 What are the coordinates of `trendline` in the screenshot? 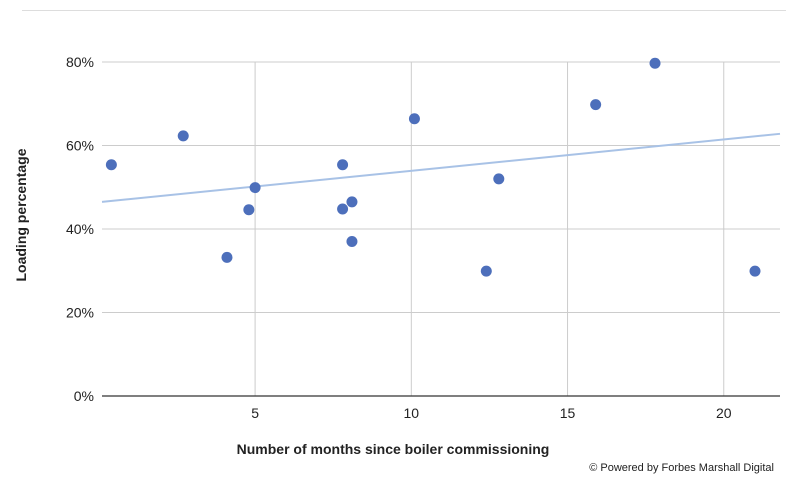 It's located at (441, 167).